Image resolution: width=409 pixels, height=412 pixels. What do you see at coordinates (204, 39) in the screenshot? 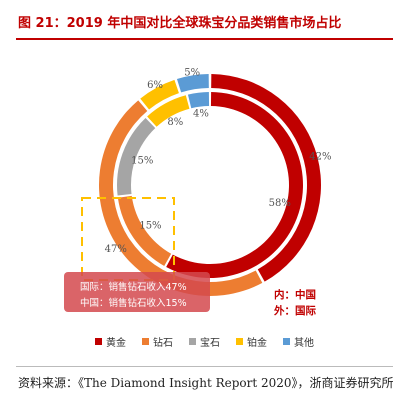
I see `title-rule` at bounding box center [204, 39].